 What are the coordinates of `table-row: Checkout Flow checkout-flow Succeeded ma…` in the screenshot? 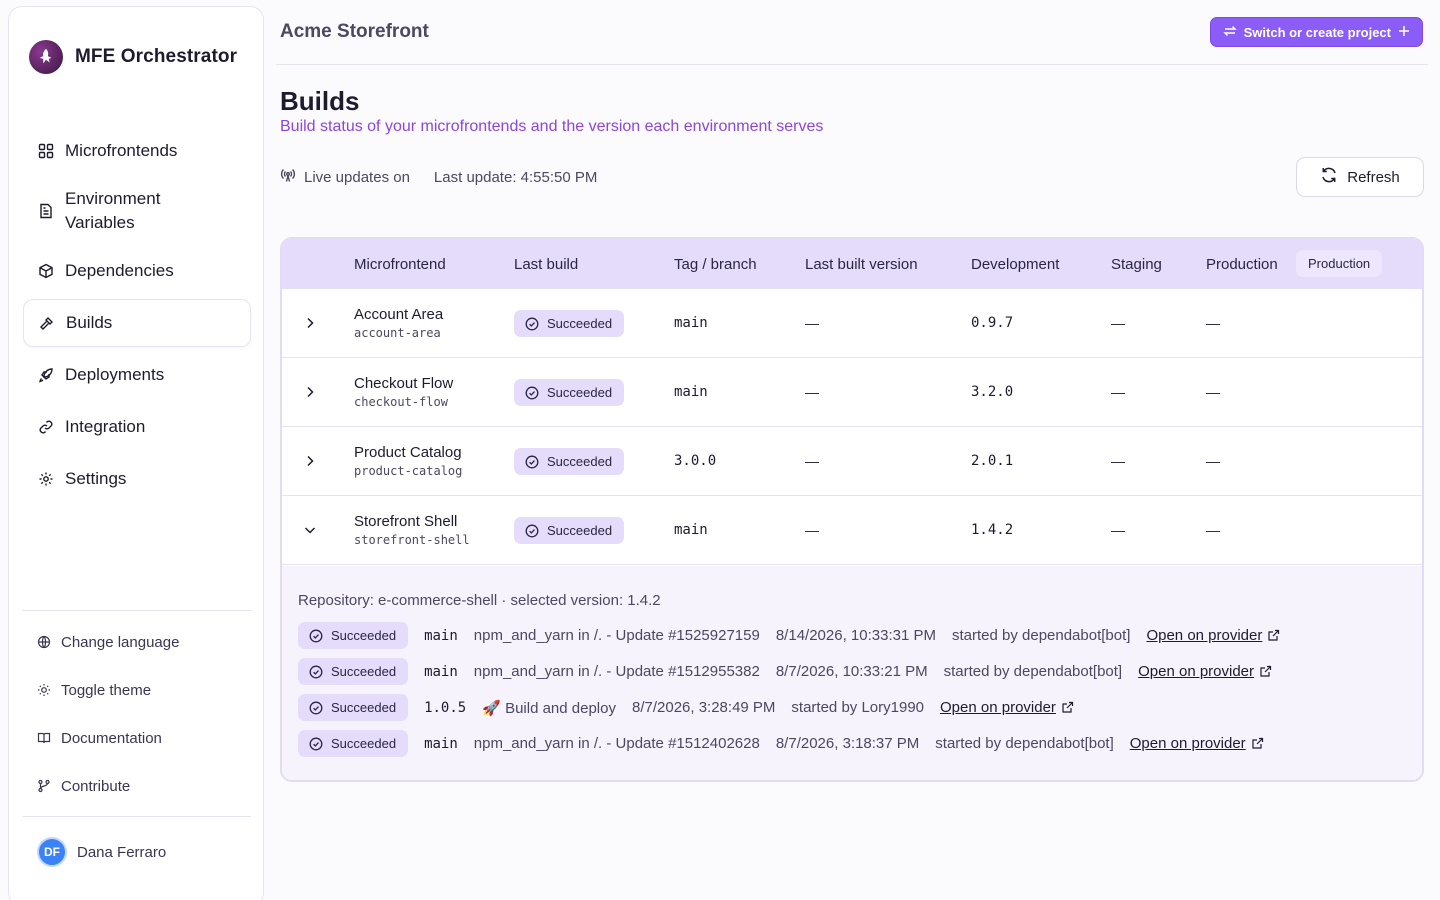 It's located at (852, 392).